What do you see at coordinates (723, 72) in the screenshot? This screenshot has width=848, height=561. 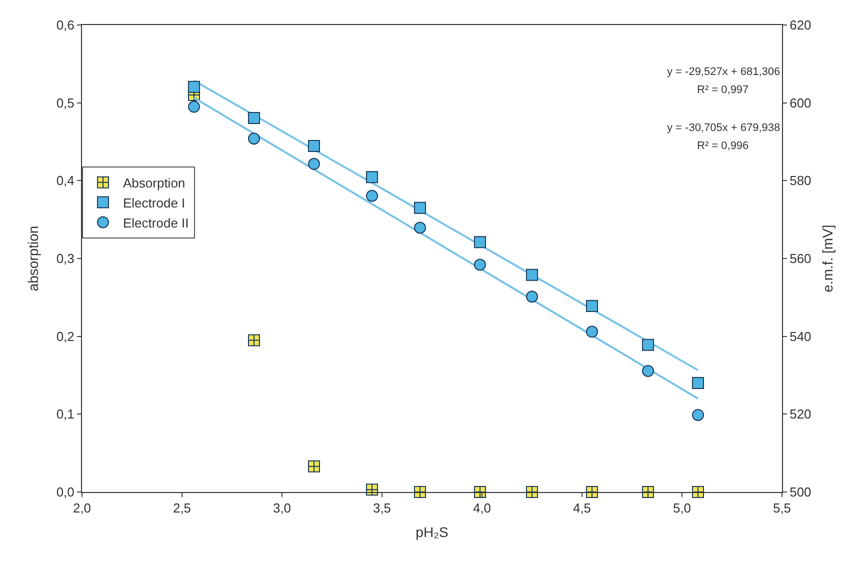 I see `annotation: y = -29,527x + 681,306` at bounding box center [723, 72].